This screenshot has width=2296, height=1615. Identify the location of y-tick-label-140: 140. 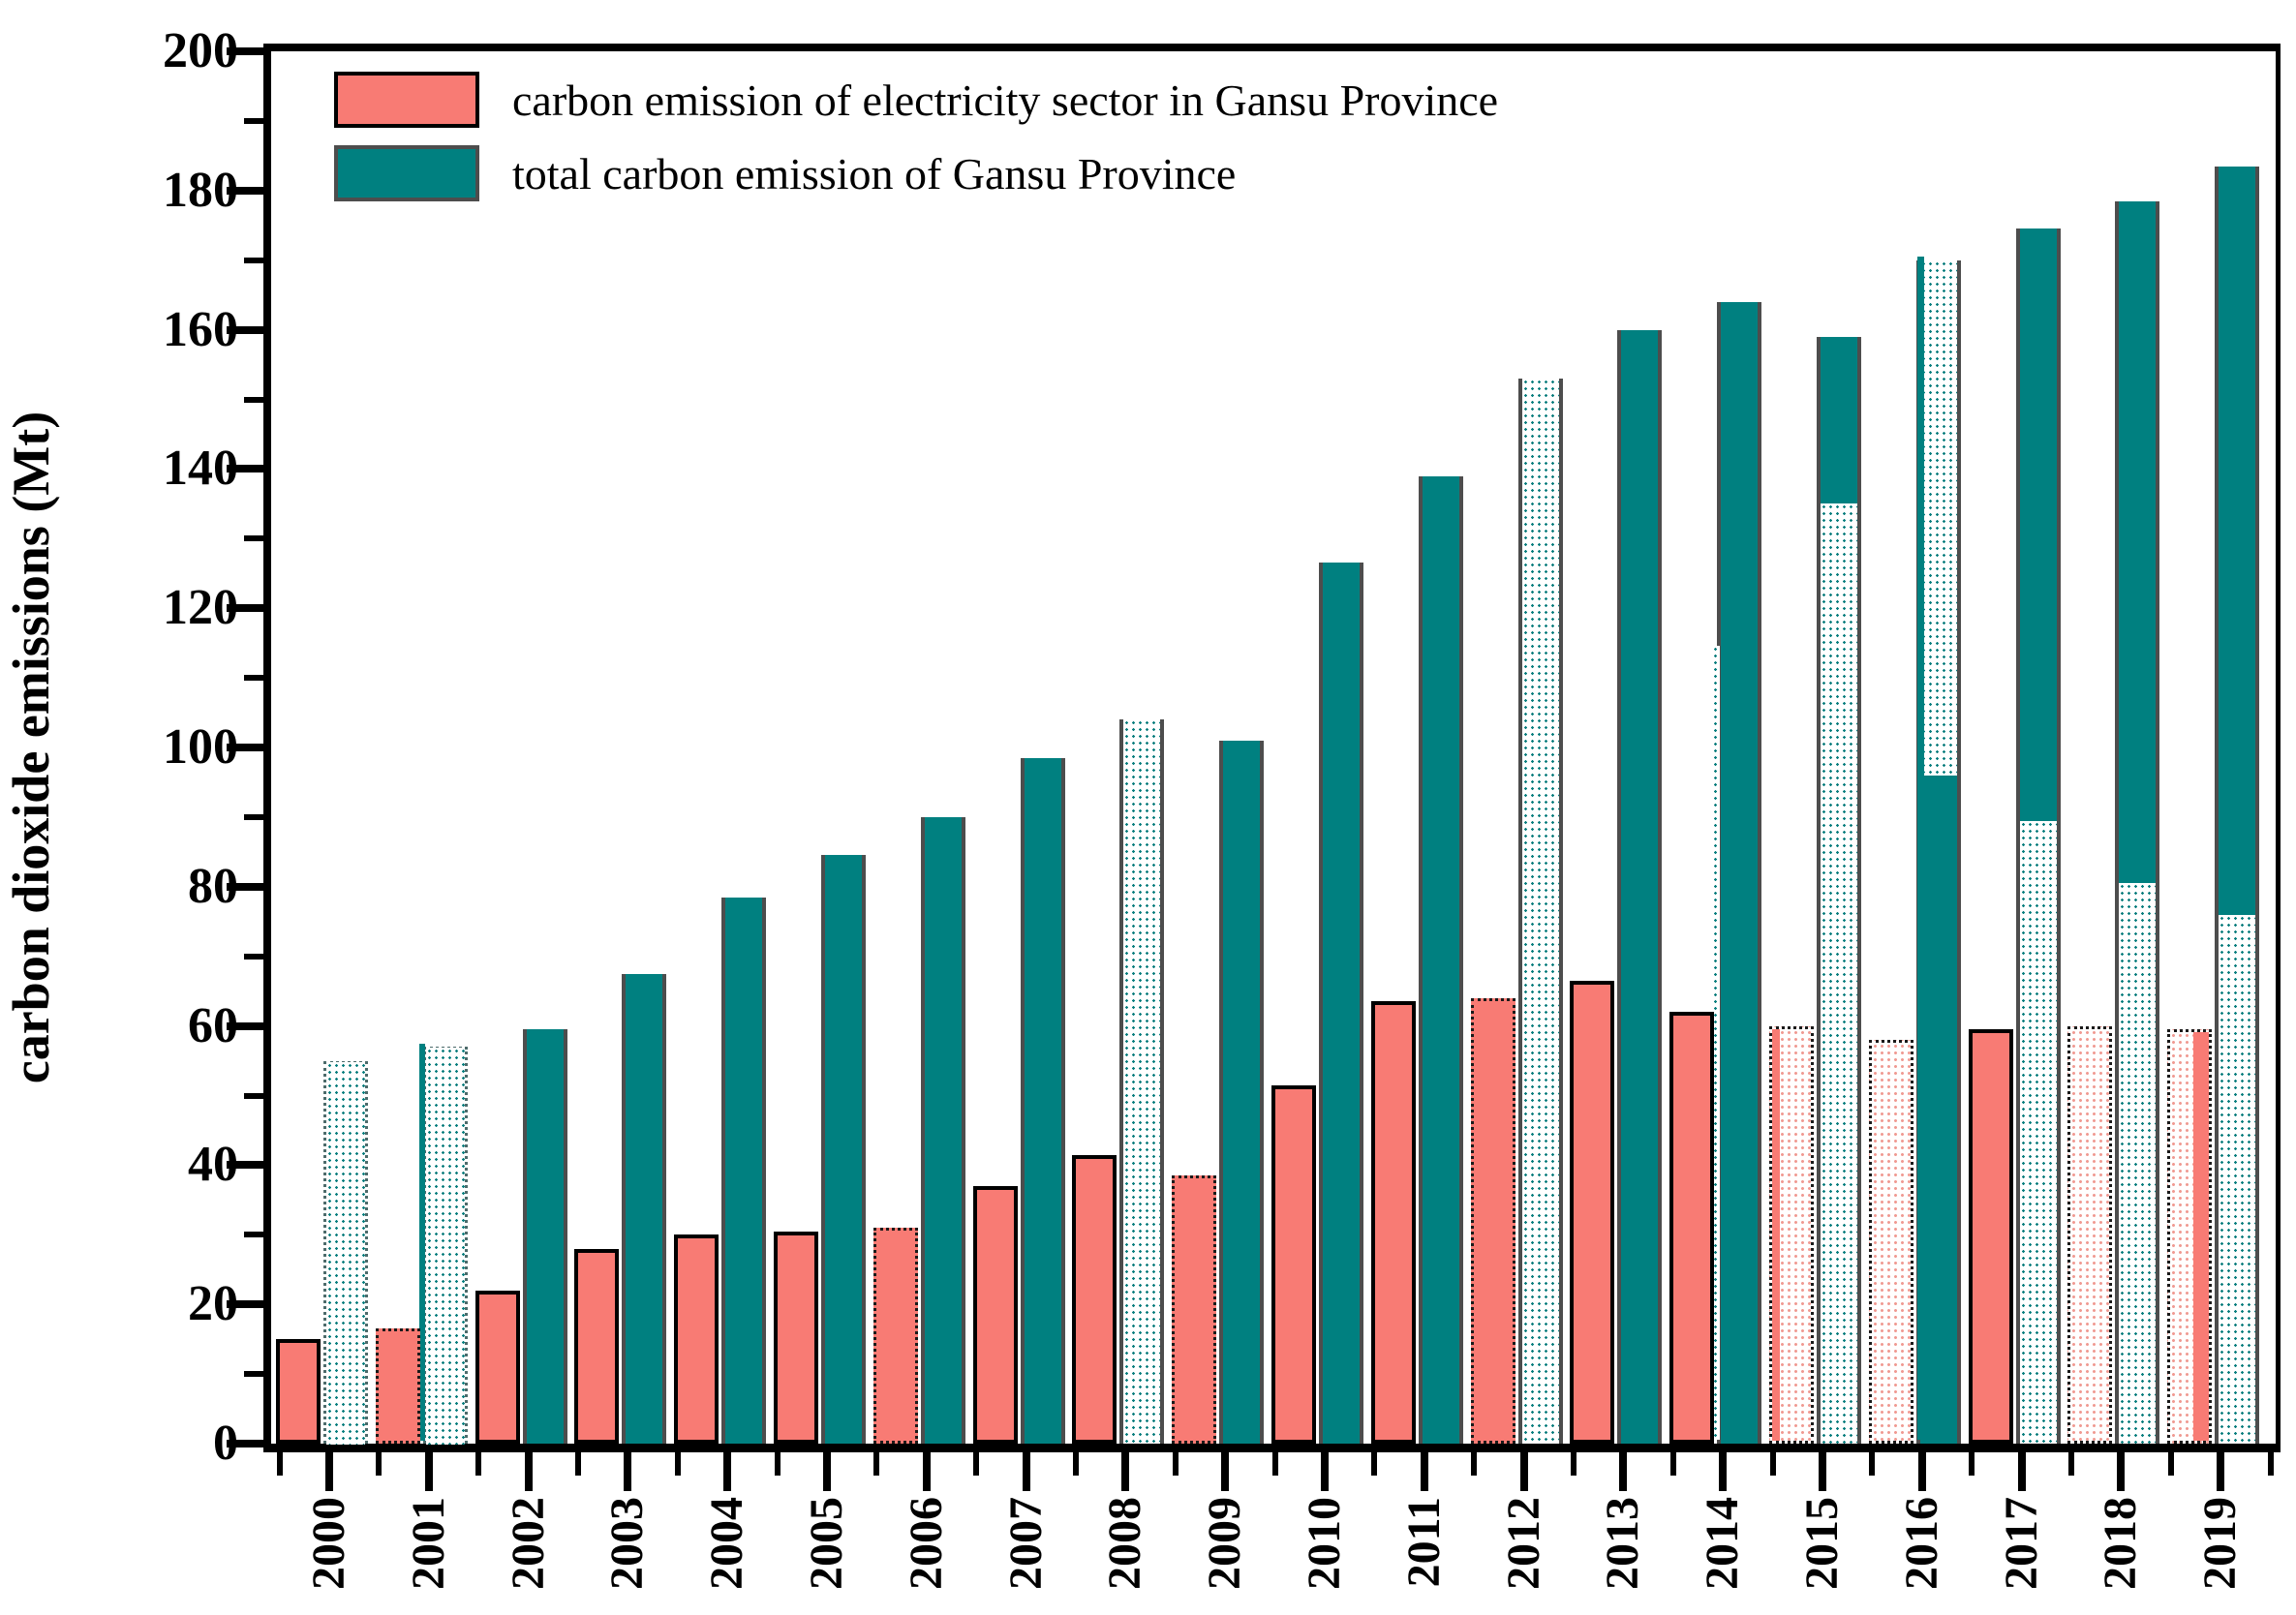
(200, 469).